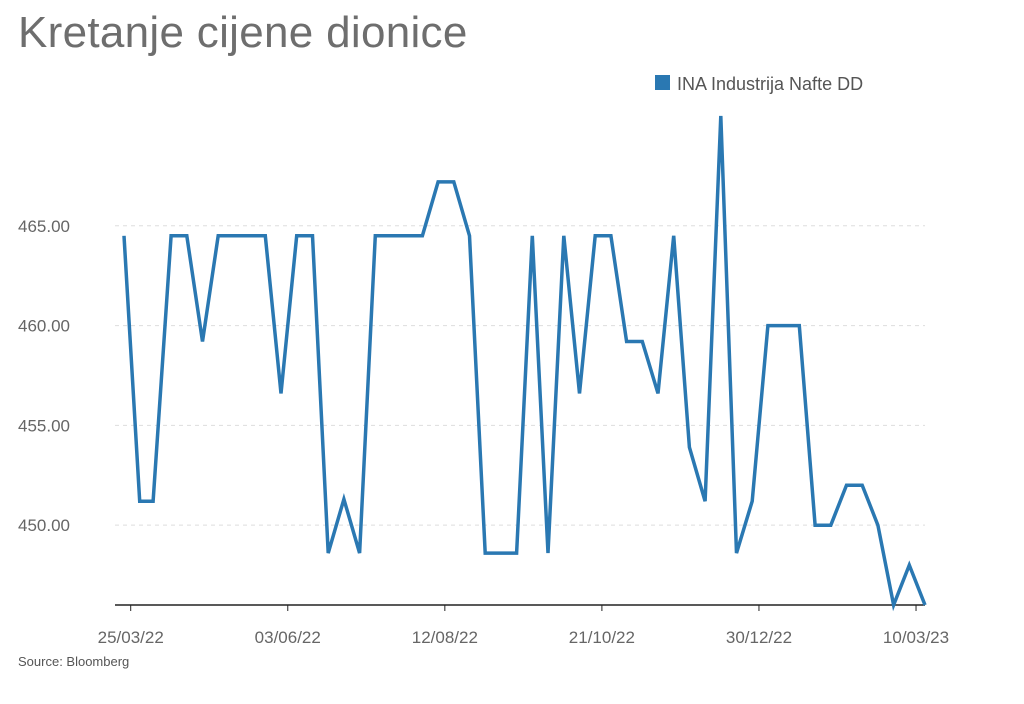 This screenshot has height=704, width=1024. I want to click on y-tick-label: 450.00, so click(44, 525).